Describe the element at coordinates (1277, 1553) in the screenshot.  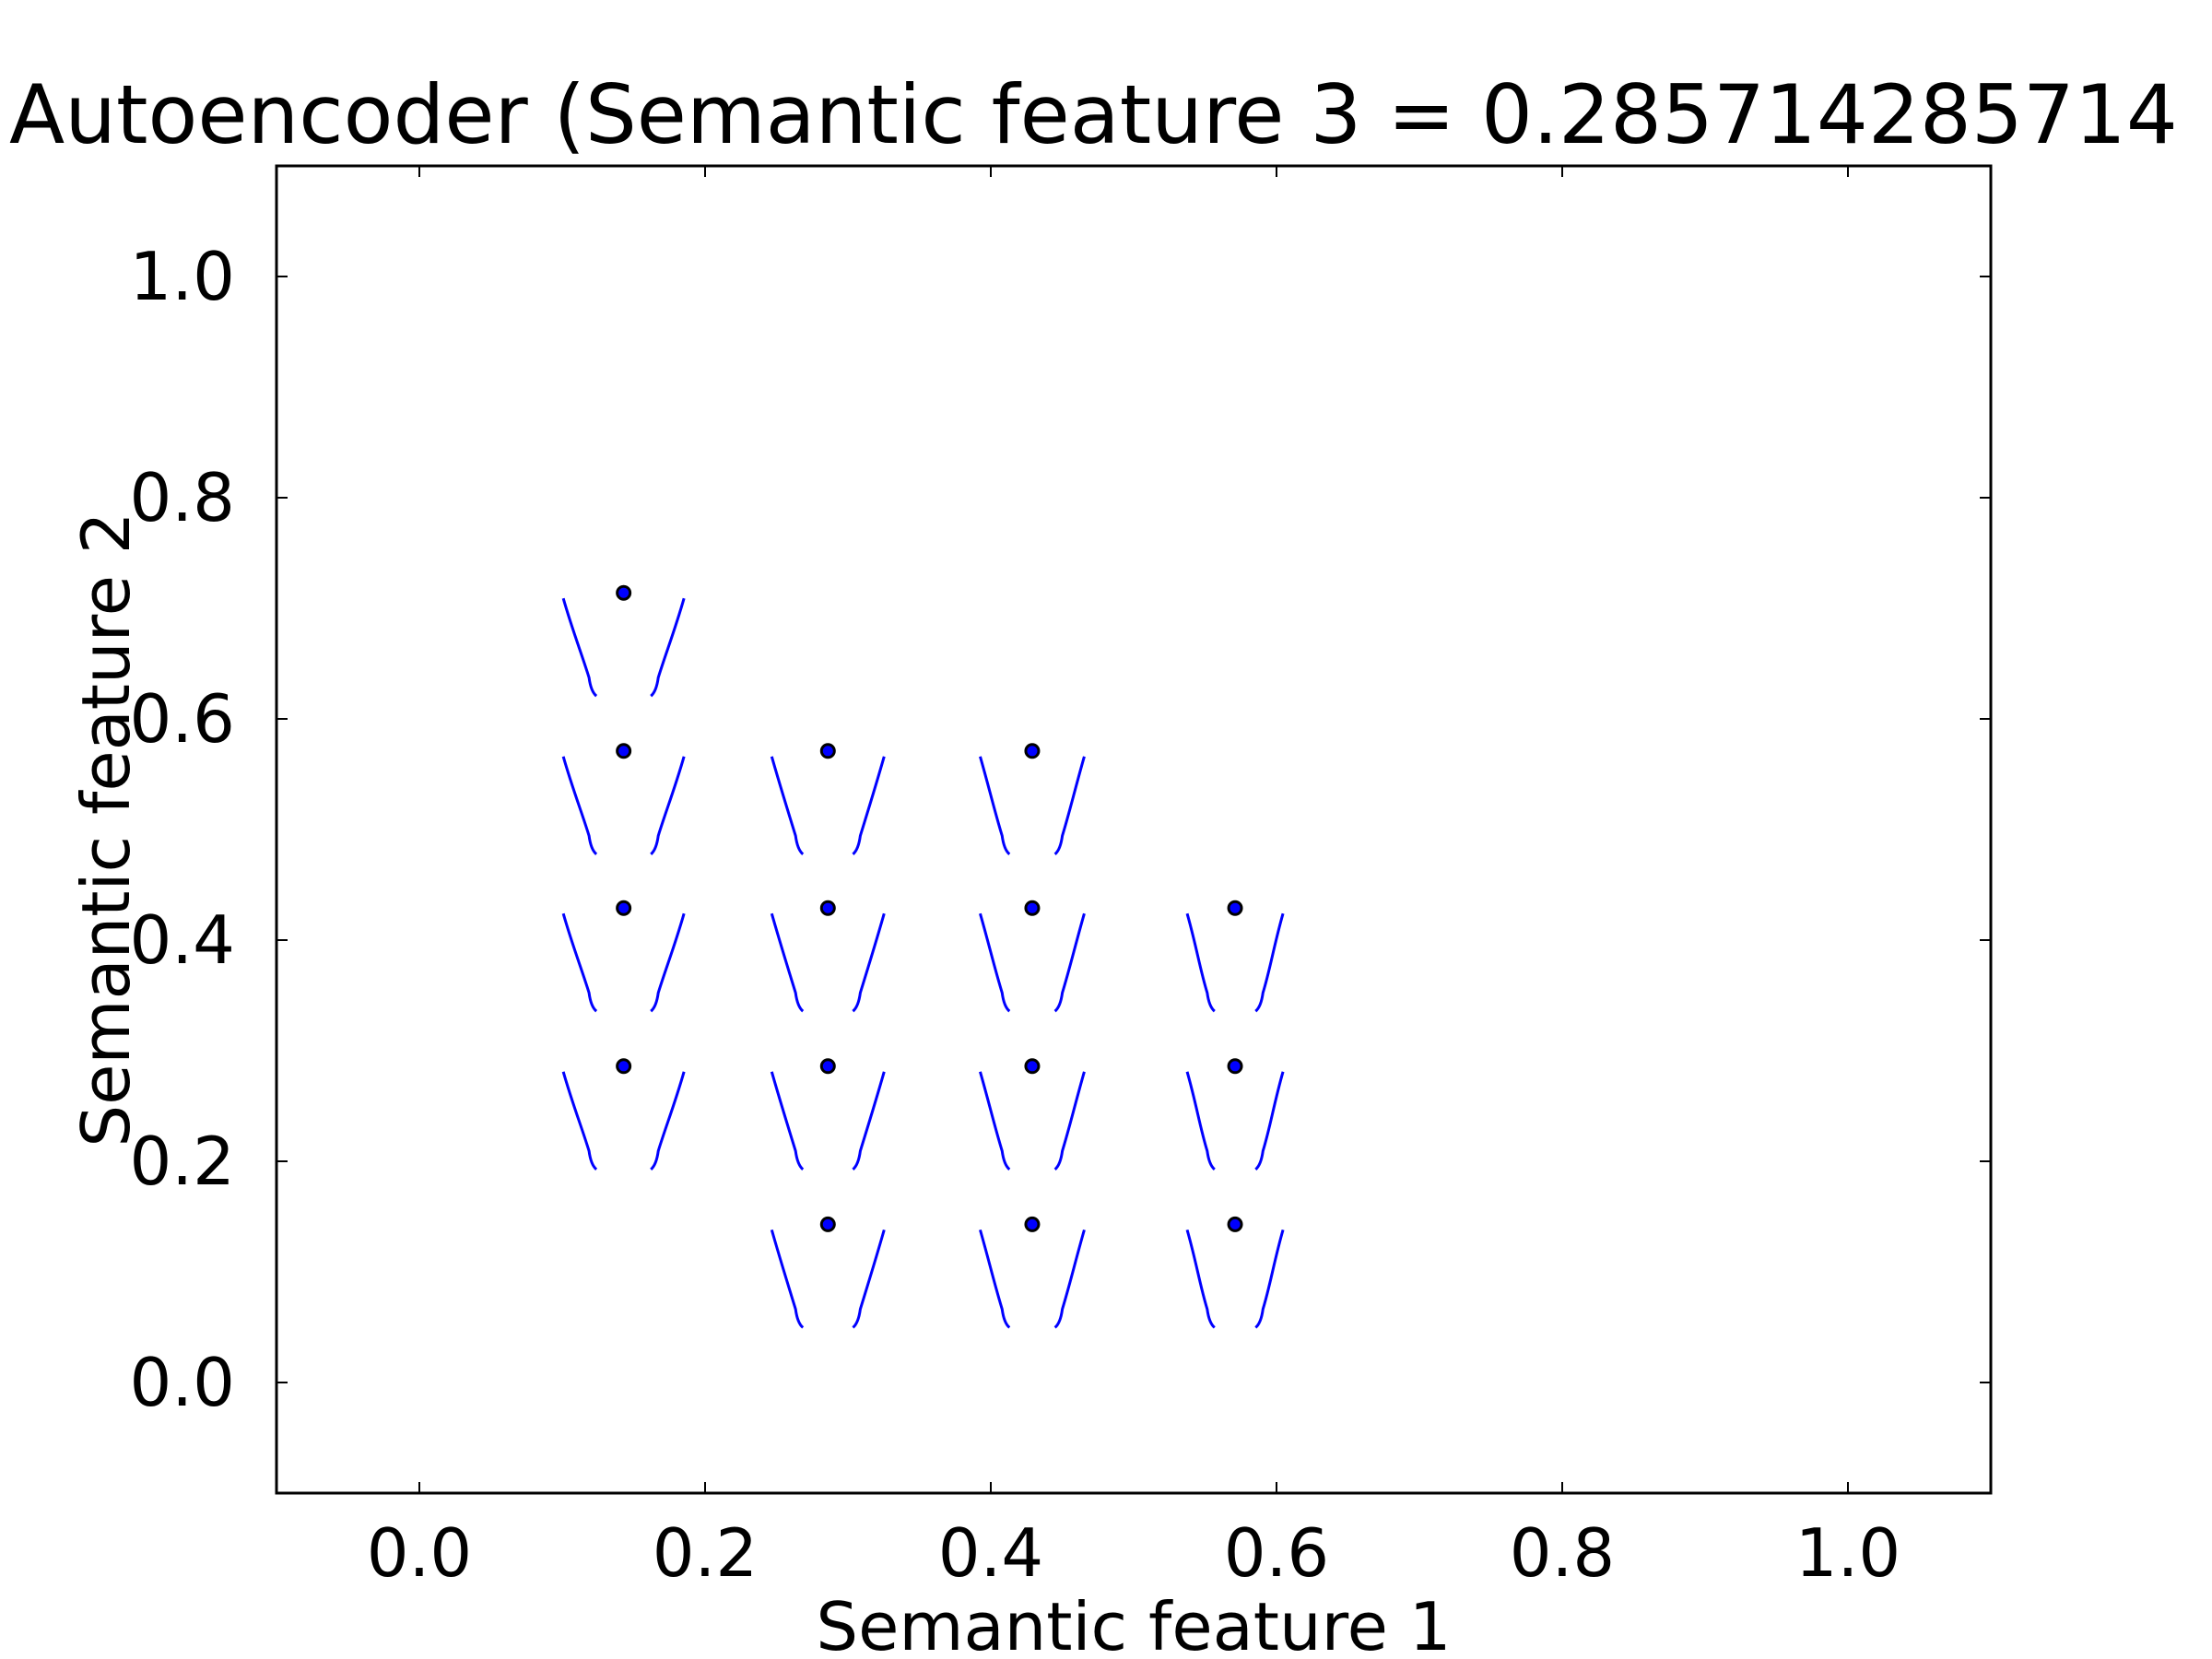
I see `x-tick-label: 0.6` at that location.